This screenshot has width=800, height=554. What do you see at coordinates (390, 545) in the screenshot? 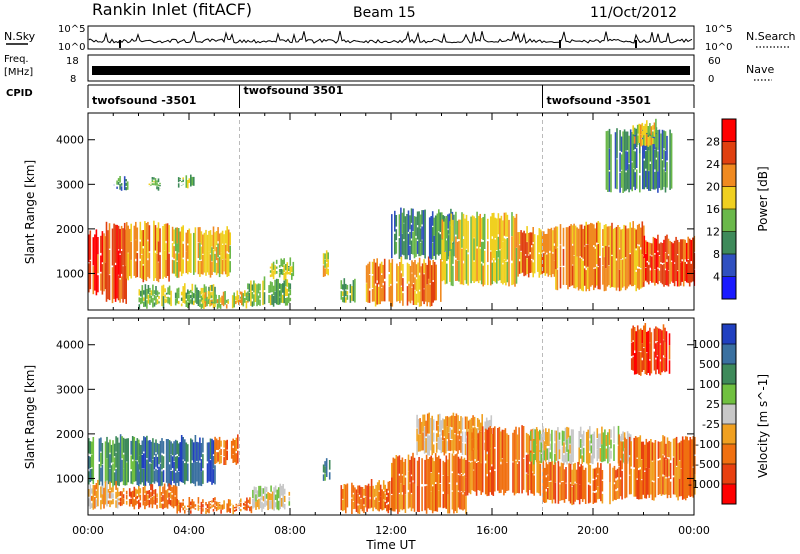
I see `time-axis-label: Time UT` at bounding box center [390, 545].